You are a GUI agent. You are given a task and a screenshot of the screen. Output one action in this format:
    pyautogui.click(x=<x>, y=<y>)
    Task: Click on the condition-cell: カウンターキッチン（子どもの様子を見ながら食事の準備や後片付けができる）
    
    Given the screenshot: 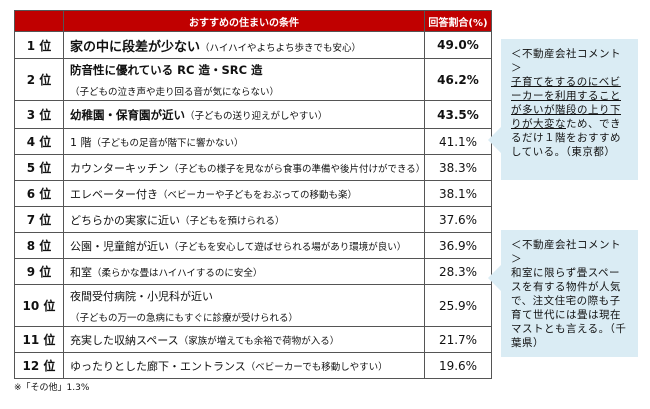 What is the action you would take?
    pyautogui.click(x=244, y=167)
    